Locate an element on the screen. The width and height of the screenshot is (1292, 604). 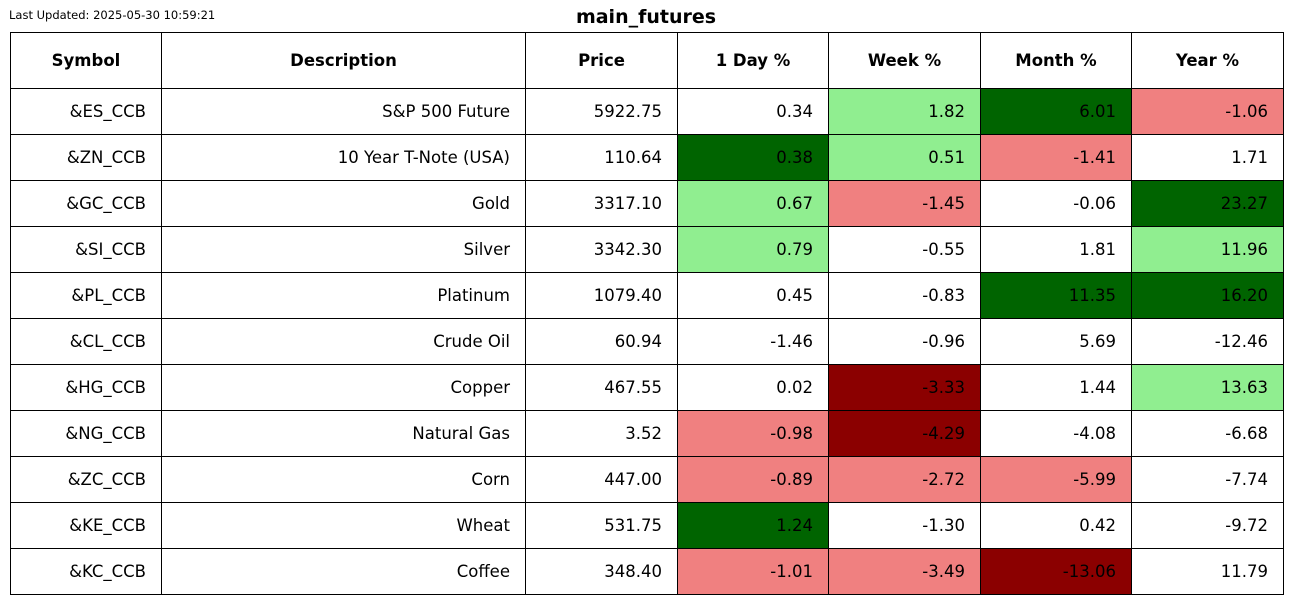
table-cell: 1.81 is located at coordinates (1056, 249).